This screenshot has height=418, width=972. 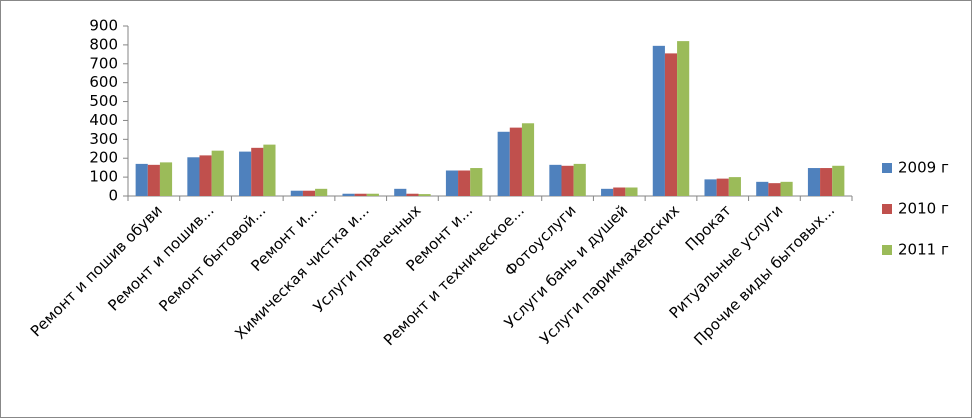 What do you see at coordinates (923, 250) in the screenshot?
I see `legend-label: 2011 г` at bounding box center [923, 250].